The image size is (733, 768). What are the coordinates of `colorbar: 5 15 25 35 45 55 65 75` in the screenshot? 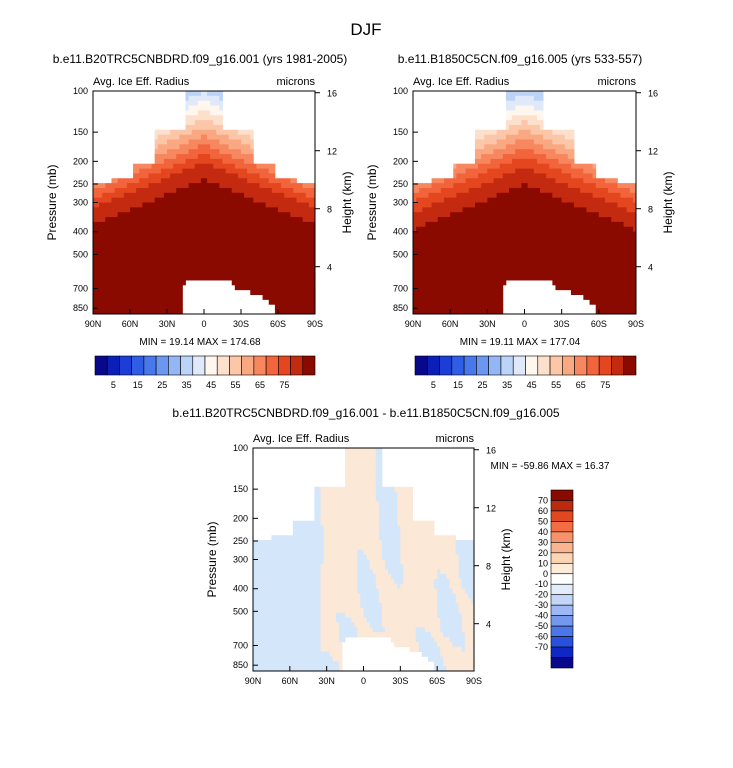 It's located at (205, 372).